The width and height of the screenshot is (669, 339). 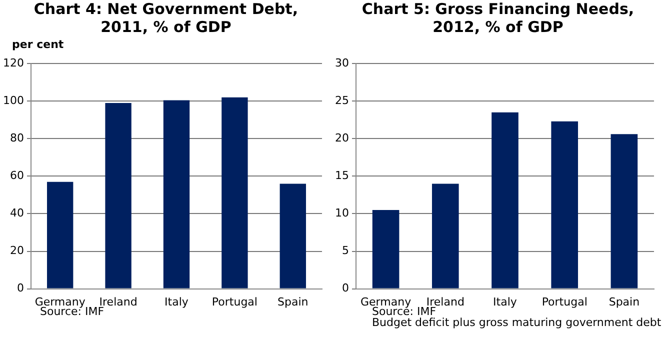 I want to click on y-tick-label: 60, so click(x=17, y=175).